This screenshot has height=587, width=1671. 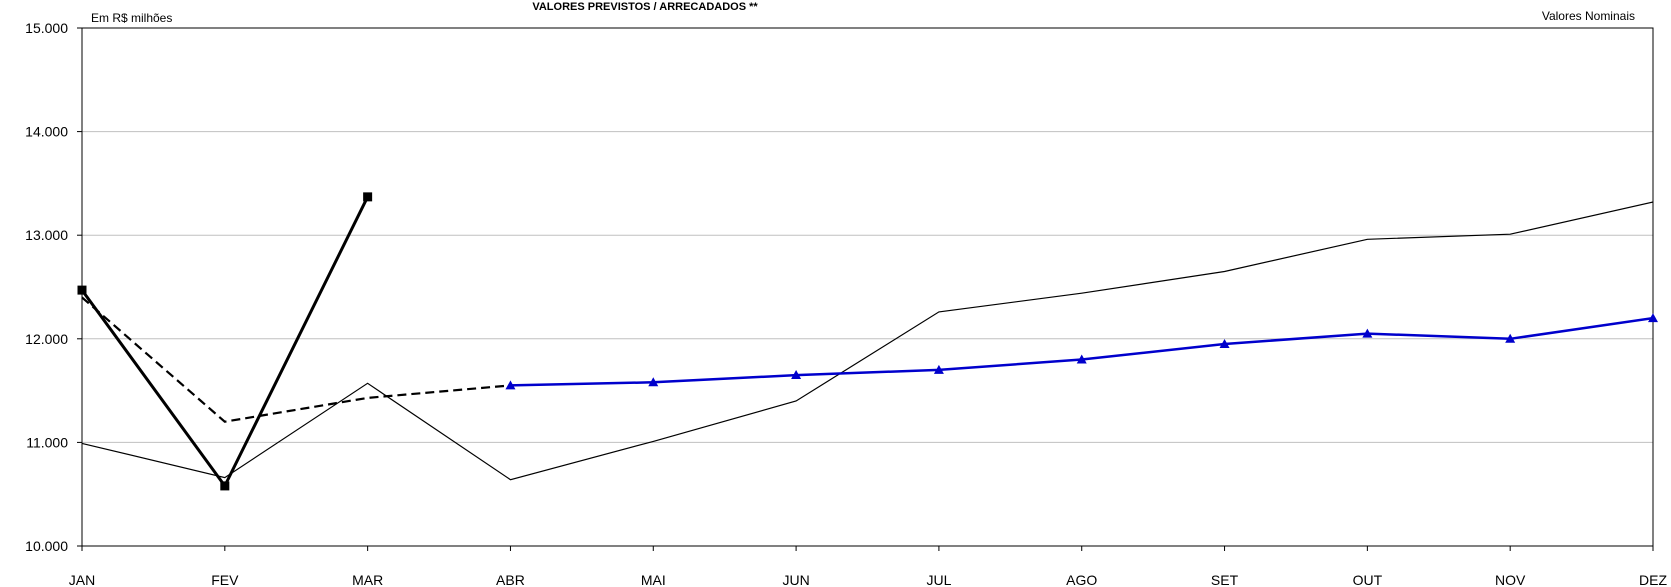 I want to click on unit-note: Em R$ milhões, so click(x=132, y=18).